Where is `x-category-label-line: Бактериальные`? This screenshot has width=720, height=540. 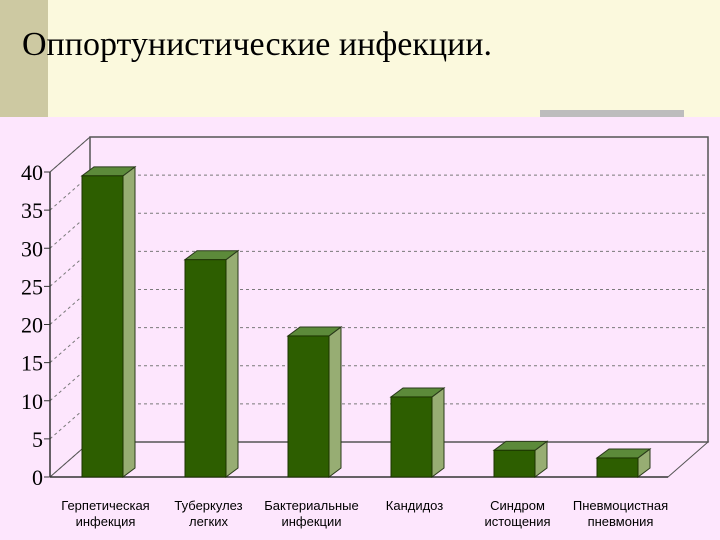
x-category-label-line: Бактериальные is located at coordinates (311, 505).